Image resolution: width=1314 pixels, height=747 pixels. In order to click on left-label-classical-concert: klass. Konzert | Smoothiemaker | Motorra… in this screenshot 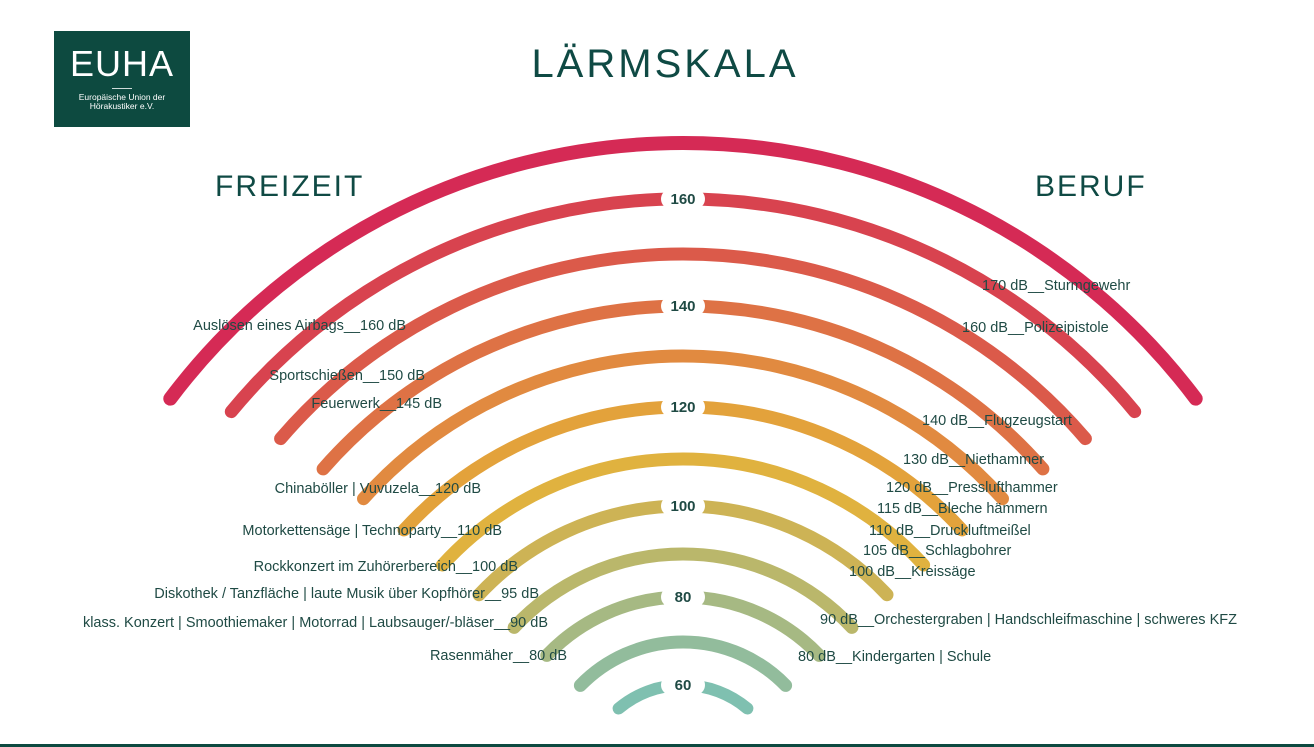, I will do `click(315, 623)`.